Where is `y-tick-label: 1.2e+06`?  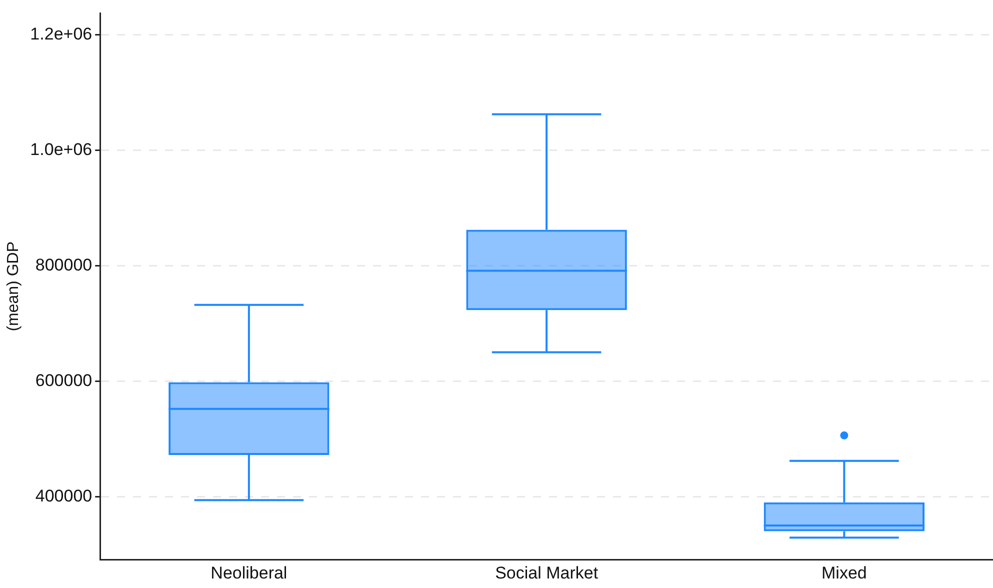 y-tick-label: 1.2e+06 is located at coordinates (61, 34).